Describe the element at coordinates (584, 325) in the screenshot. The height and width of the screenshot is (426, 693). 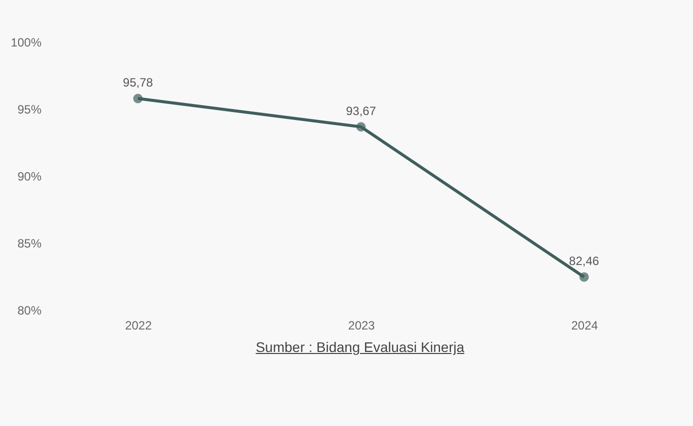
I see `x-tick-label: 2024` at that location.